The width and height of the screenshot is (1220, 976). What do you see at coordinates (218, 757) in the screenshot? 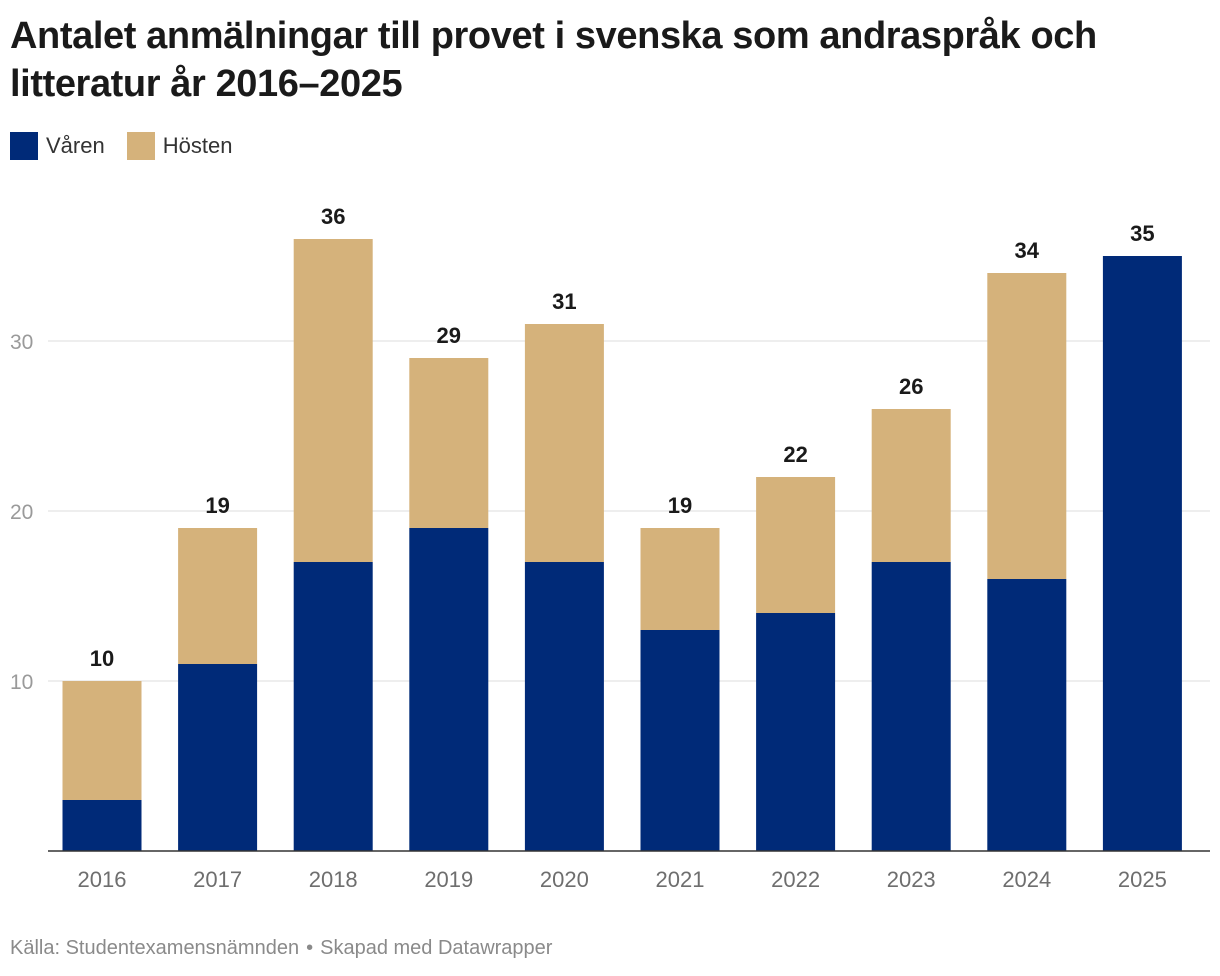
I see `bar-2017-varen` at bounding box center [218, 757].